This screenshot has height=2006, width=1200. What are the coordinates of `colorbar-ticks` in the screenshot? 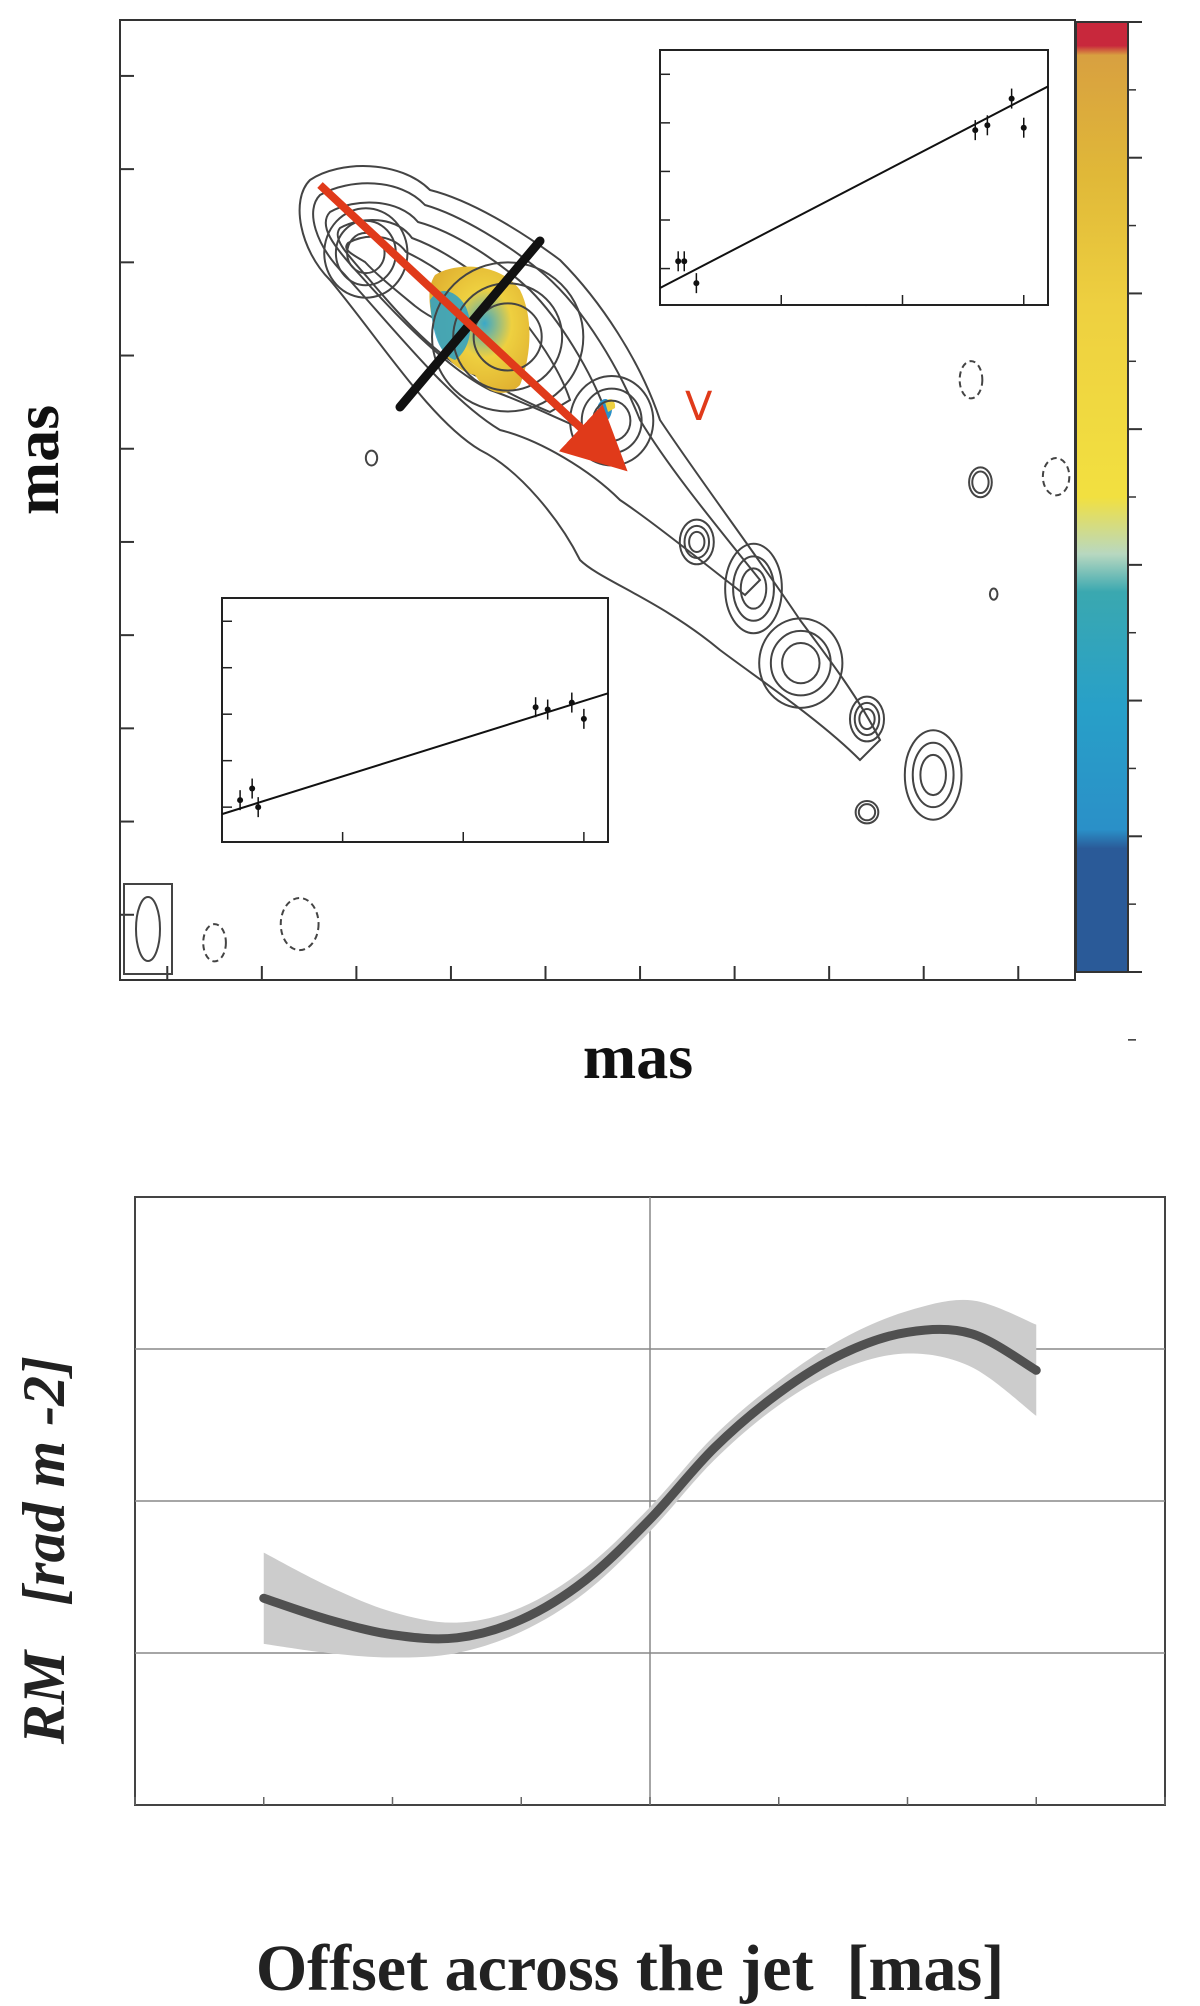 It's located at (1135, 531).